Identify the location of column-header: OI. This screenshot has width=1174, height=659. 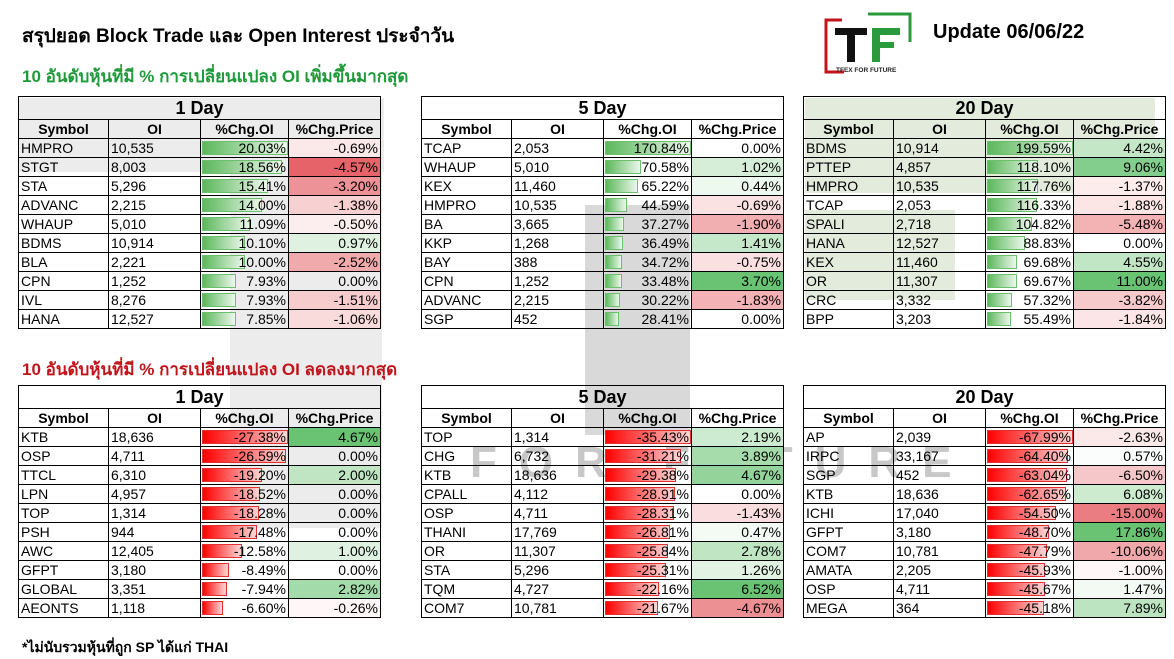
(154, 418).